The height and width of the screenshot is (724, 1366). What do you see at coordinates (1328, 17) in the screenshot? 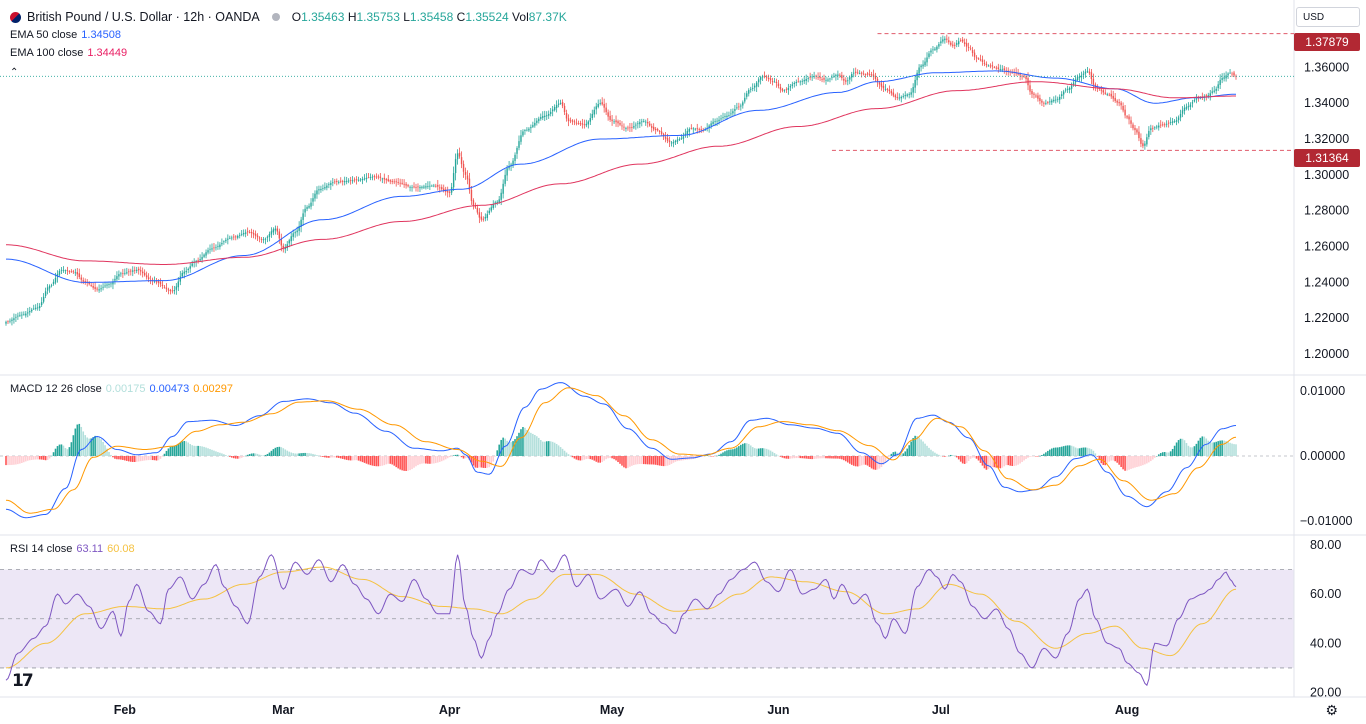
I see `currency-select: USD` at bounding box center [1328, 17].